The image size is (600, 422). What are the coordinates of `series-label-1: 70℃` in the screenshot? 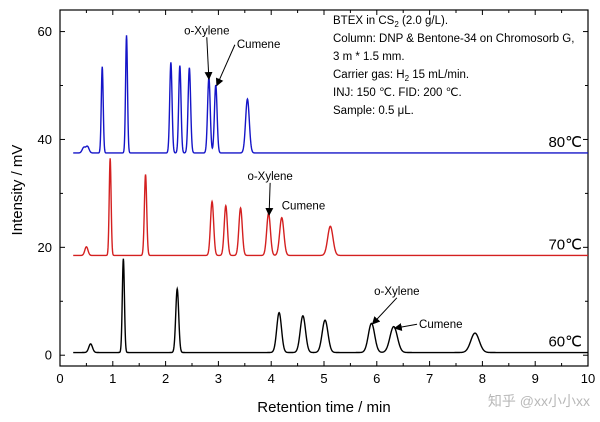 It's located at (565, 244).